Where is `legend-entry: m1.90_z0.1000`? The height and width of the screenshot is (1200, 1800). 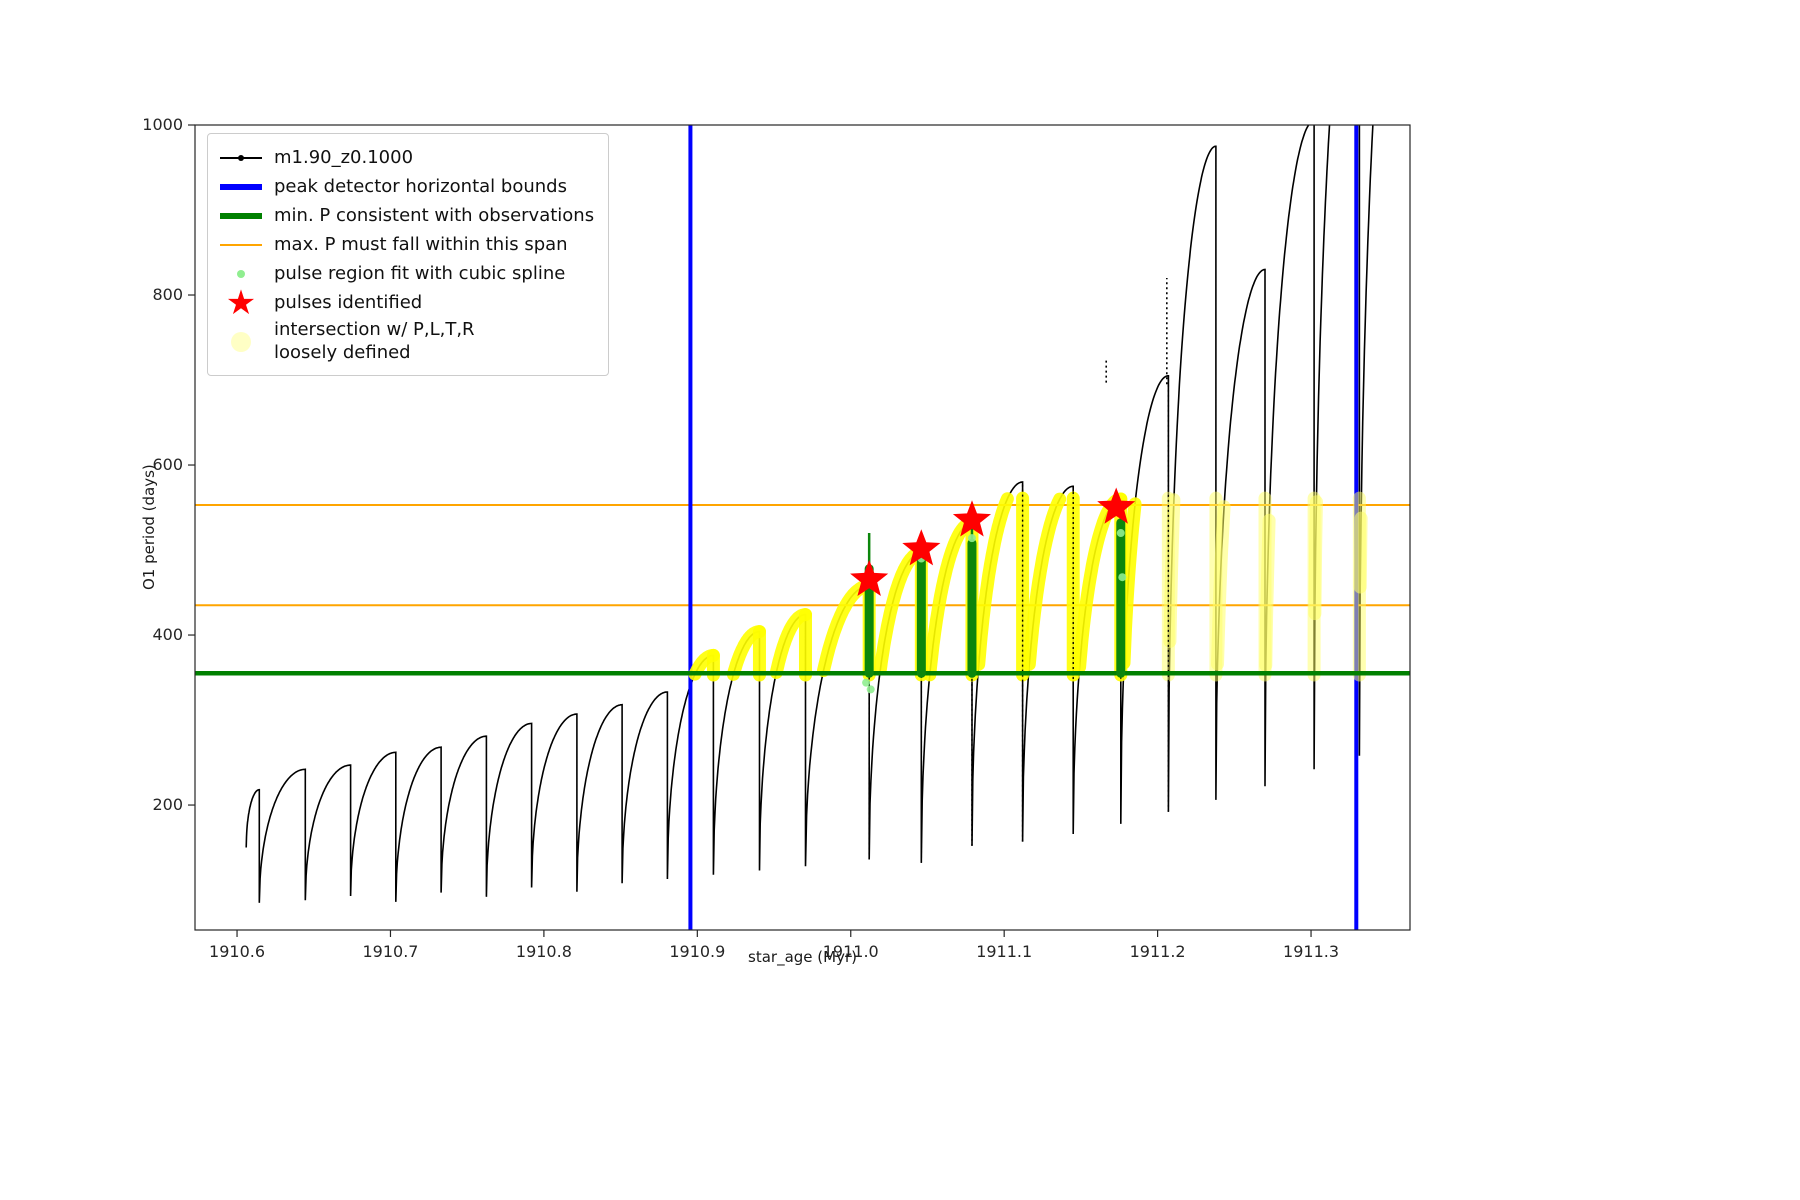 legend-entry: m1.90_z0.1000 is located at coordinates (406, 158).